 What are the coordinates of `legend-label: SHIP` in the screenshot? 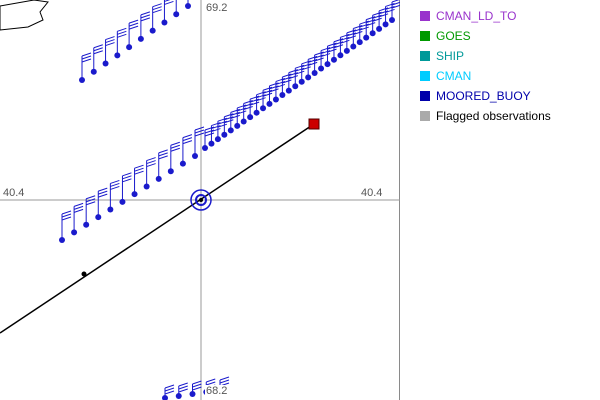 It's located at (450, 56).